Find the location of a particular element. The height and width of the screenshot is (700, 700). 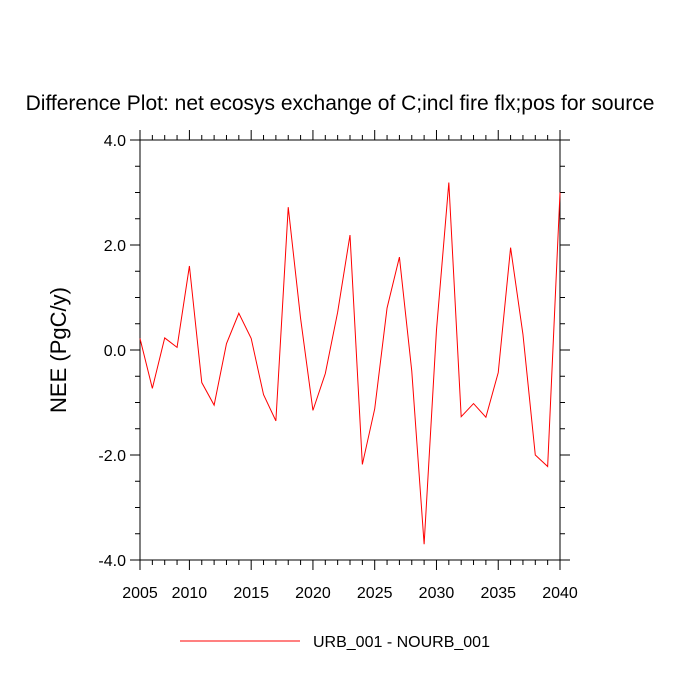

legend-label: URB_001 - NOURB_001 is located at coordinates (401, 642).